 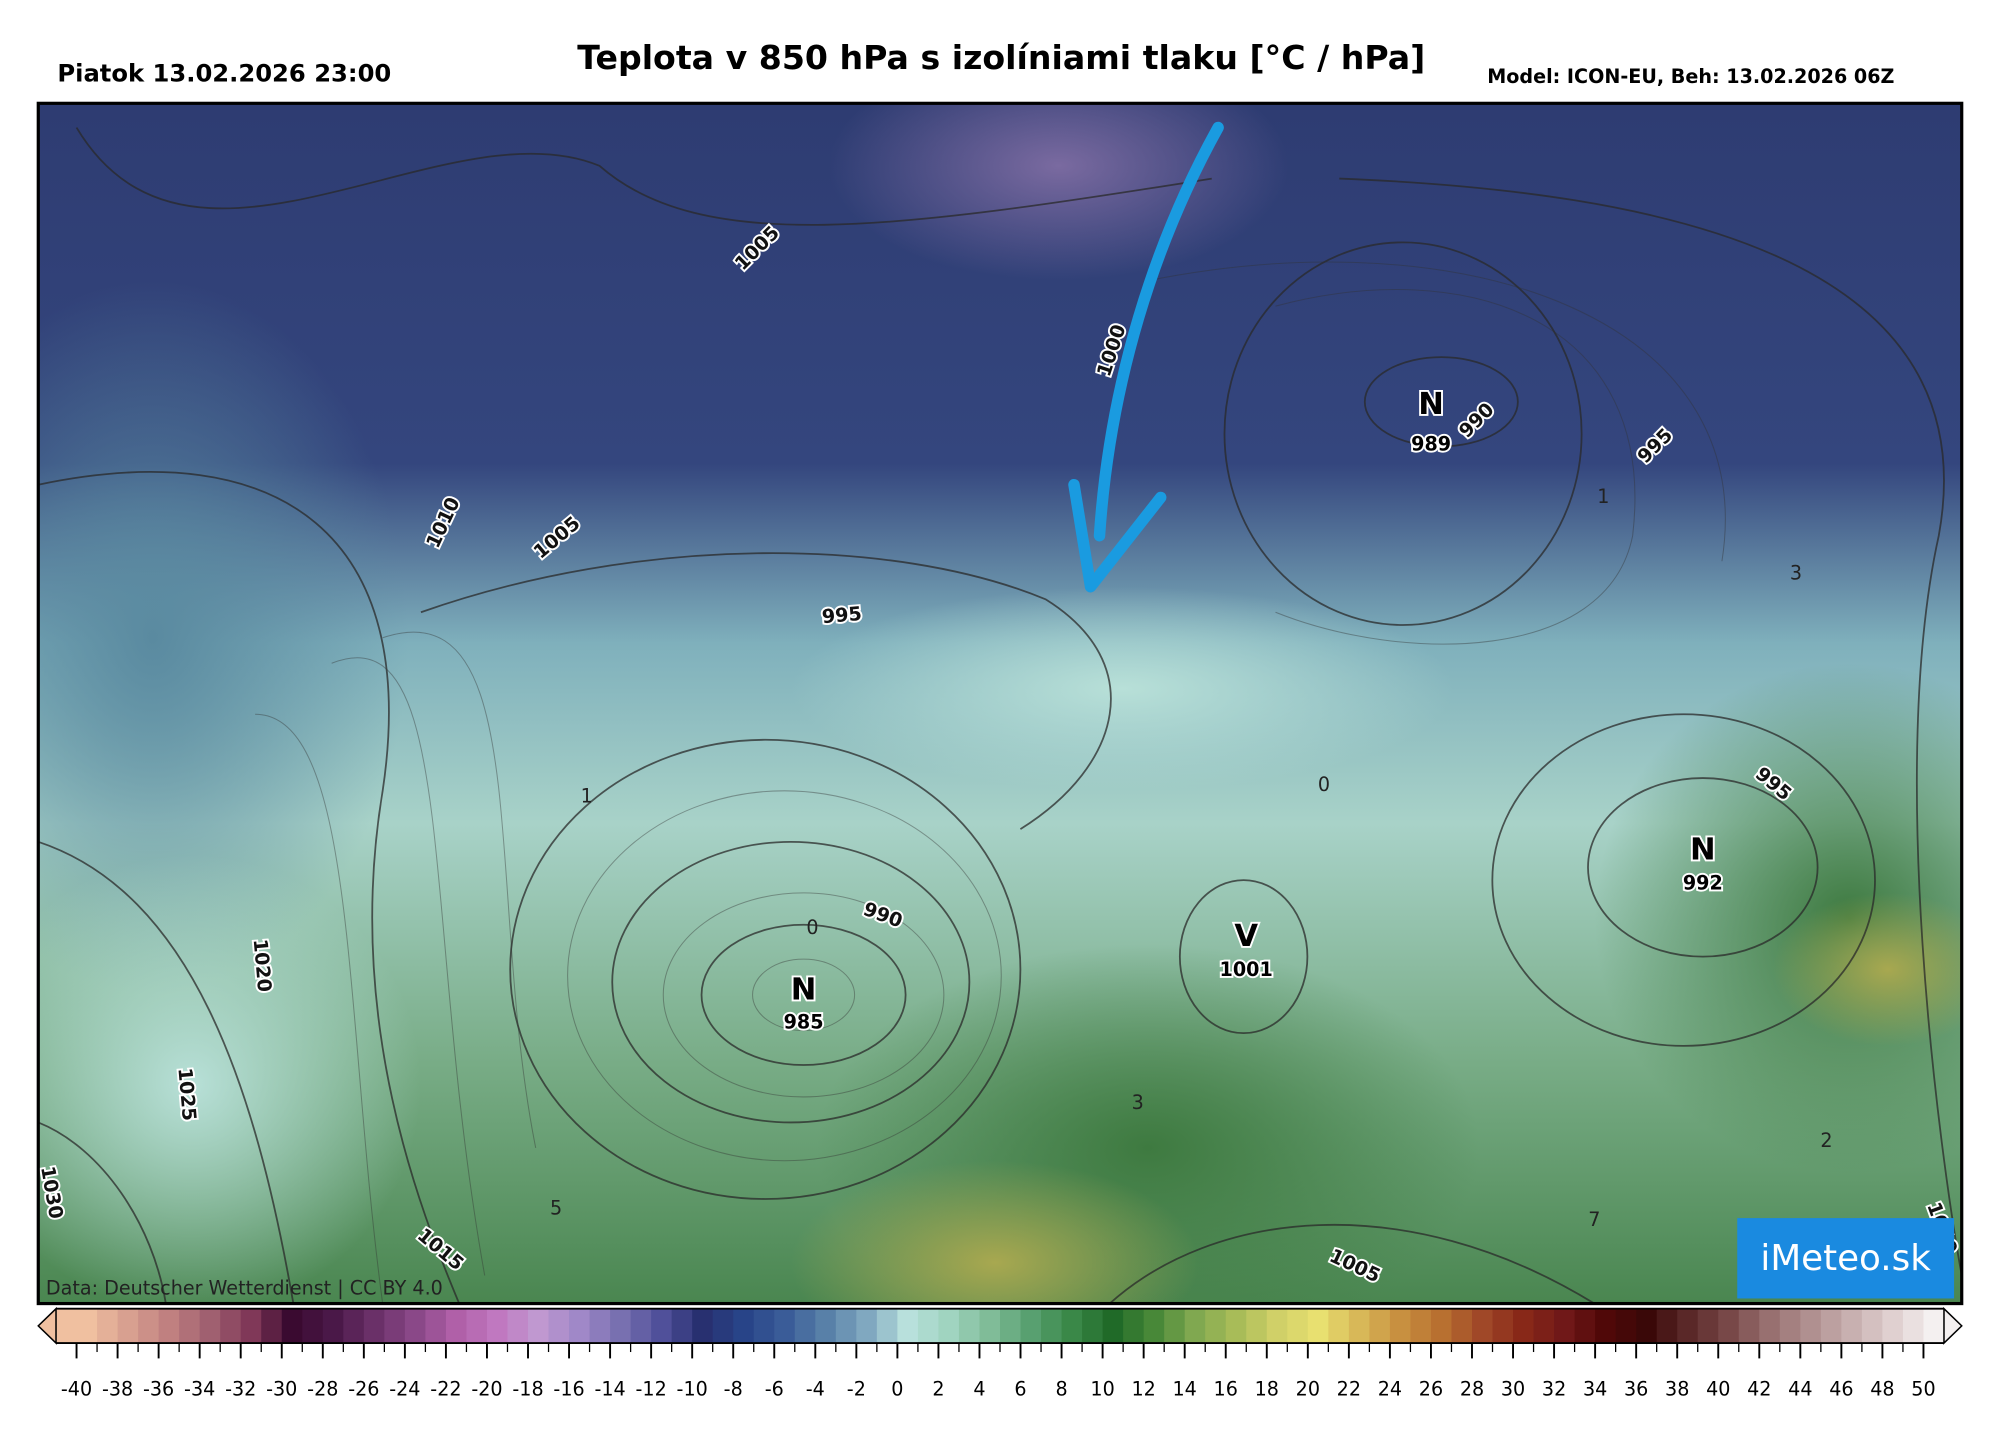 I want to click on colorbar-tick-label: 20, so click(x=1308, y=1388).